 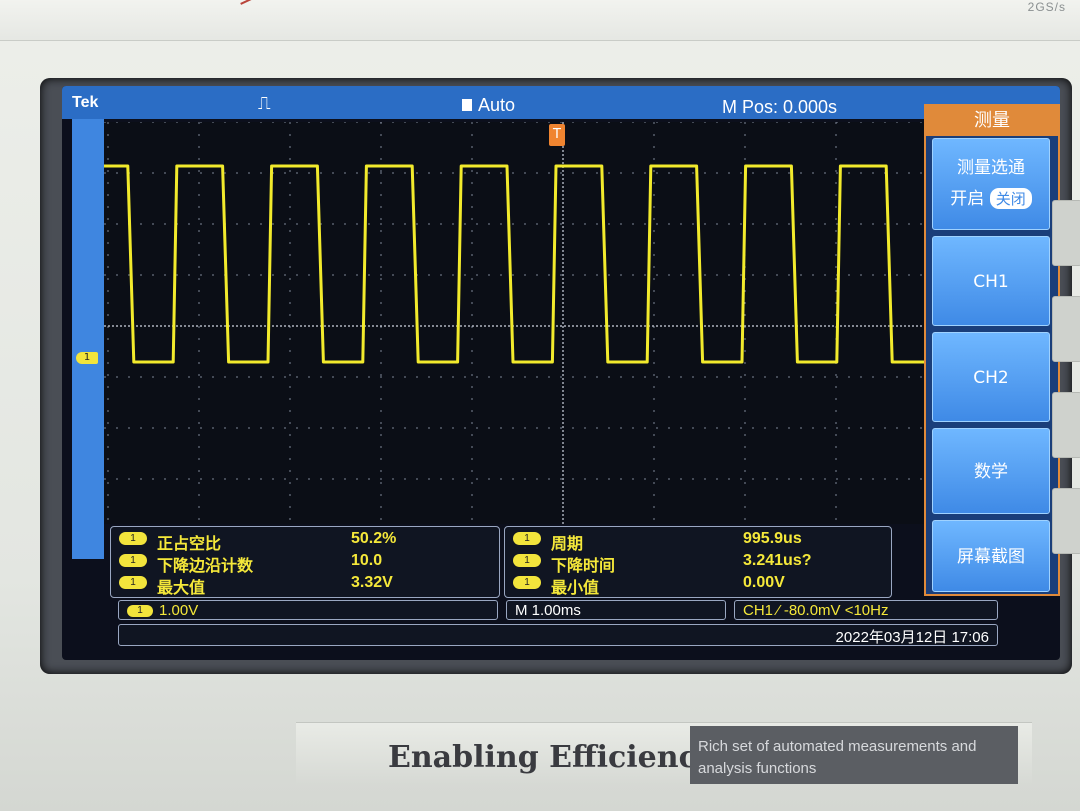 What do you see at coordinates (308, 610) in the screenshot?
I see `ch1-scale-box: 1 1.00V` at bounding box center [308, 610].